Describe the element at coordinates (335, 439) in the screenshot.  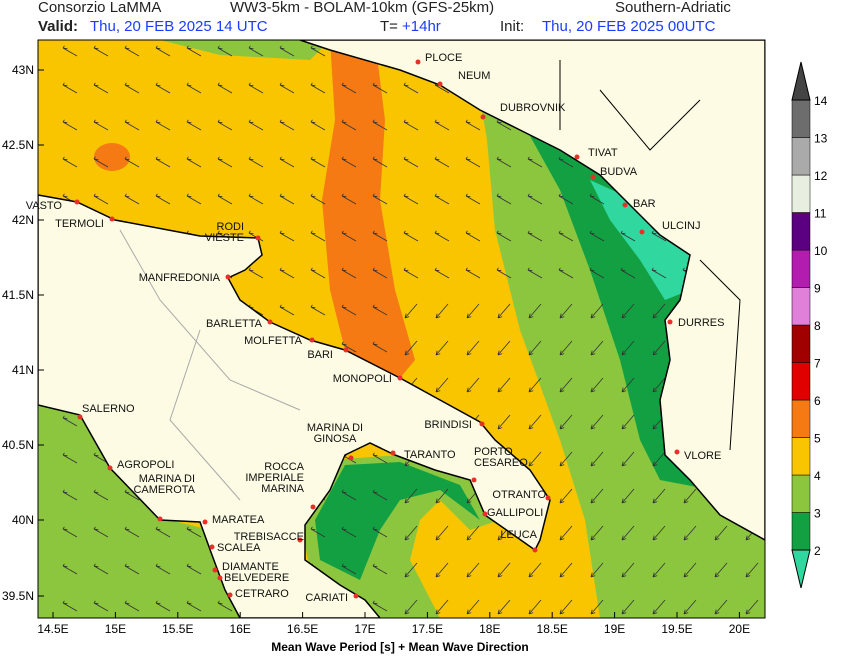
I see `city-label: GINOSA` at that location.